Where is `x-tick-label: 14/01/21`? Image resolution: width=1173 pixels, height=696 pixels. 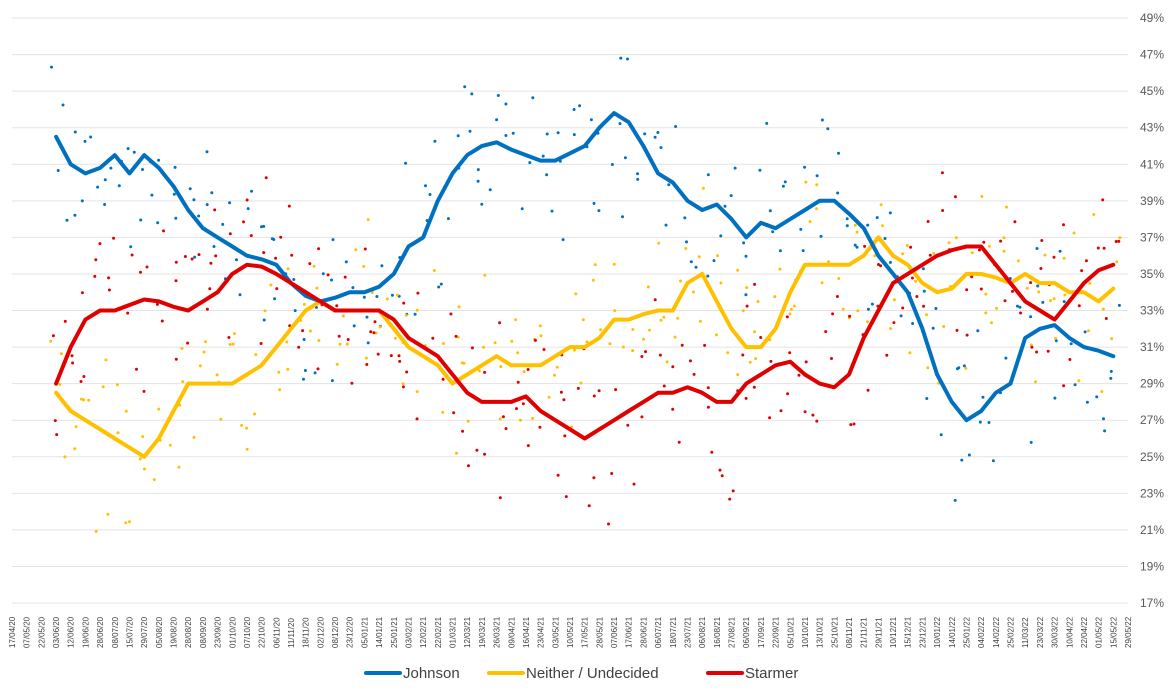
x-tick-label: 14/01/21 is located at coordinates (379, 632).